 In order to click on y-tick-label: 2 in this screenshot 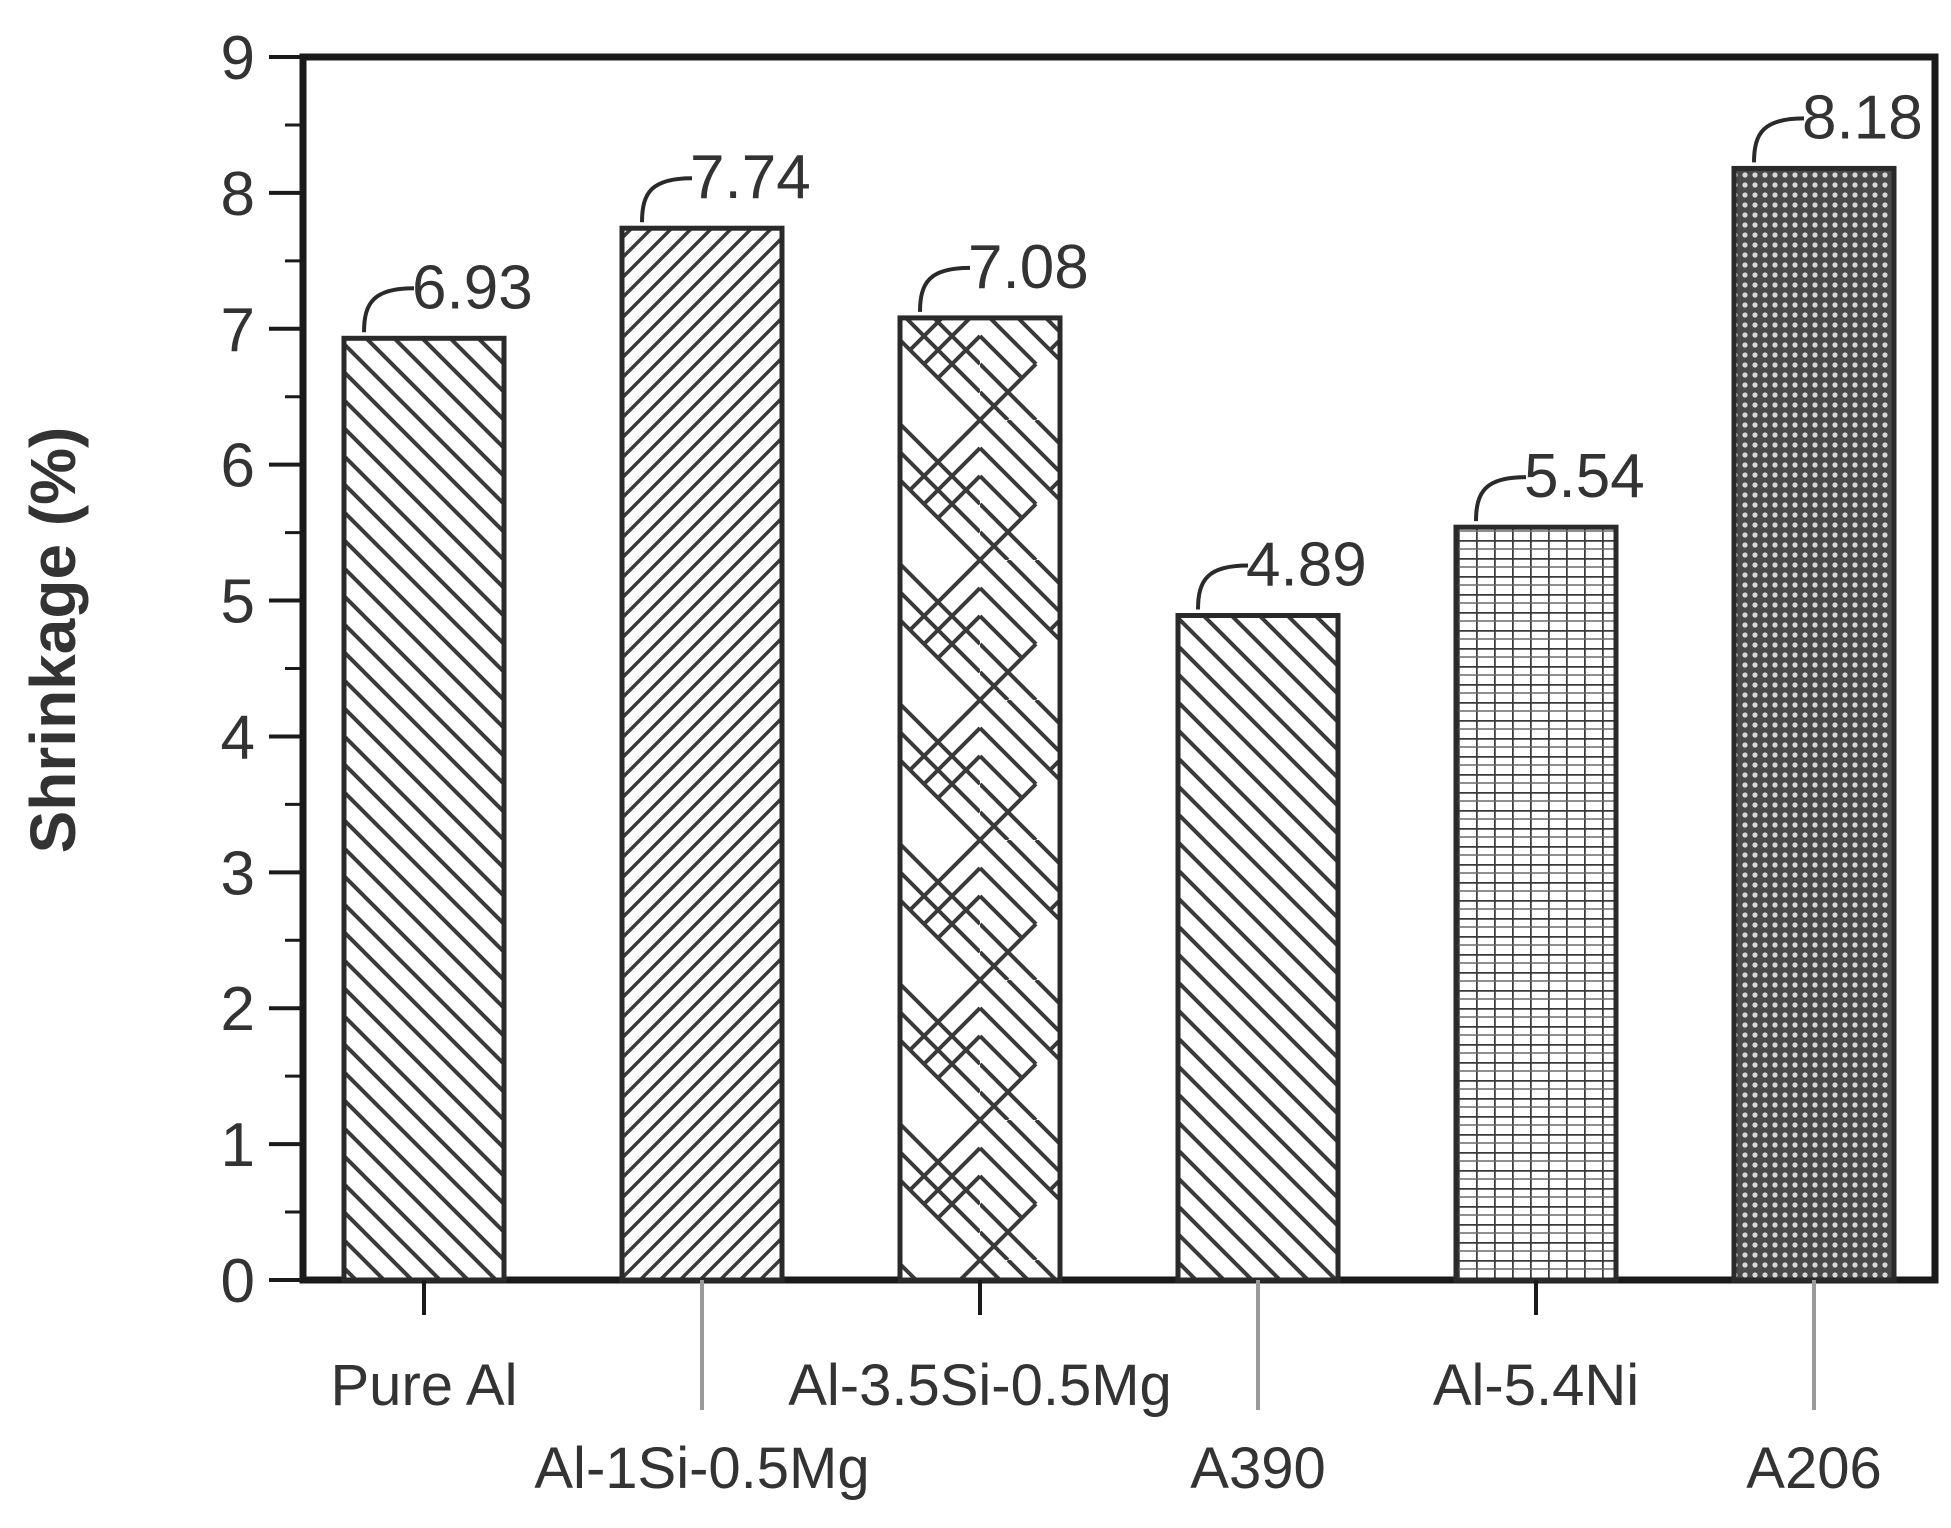, I will do `click(238, 1009)`.